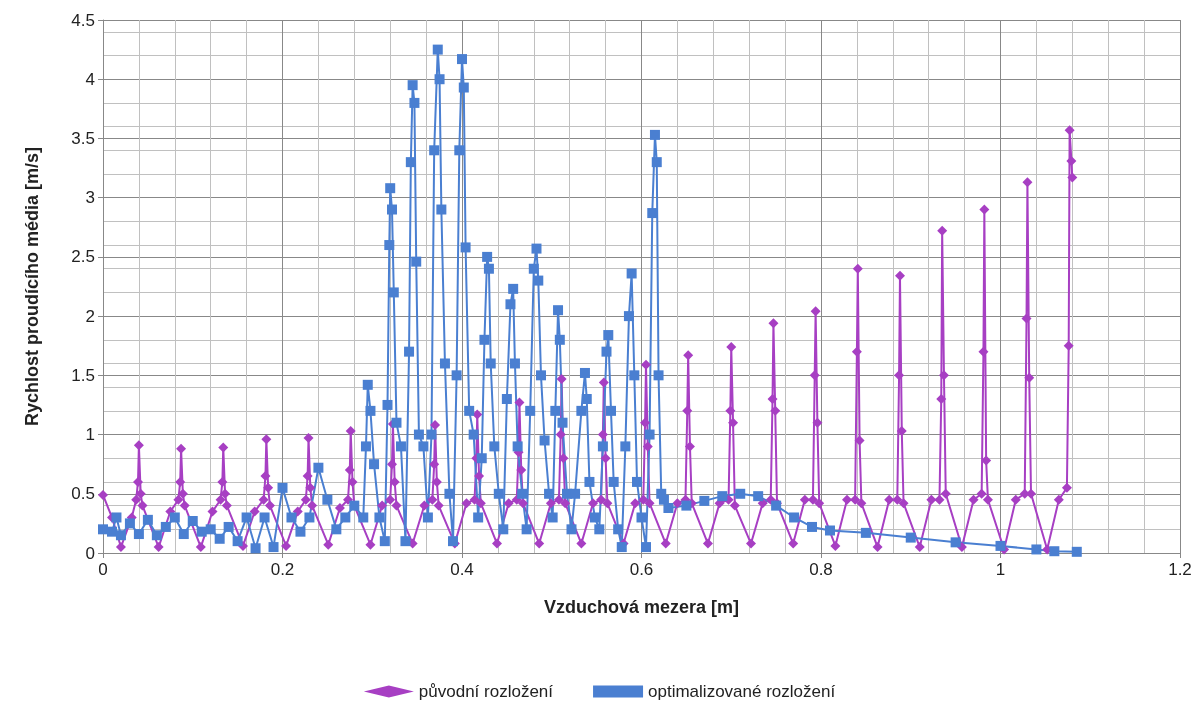  Describe the element at coordinates (90, 553) in the screenshot. I see `y-tick-label: 0` at that location.